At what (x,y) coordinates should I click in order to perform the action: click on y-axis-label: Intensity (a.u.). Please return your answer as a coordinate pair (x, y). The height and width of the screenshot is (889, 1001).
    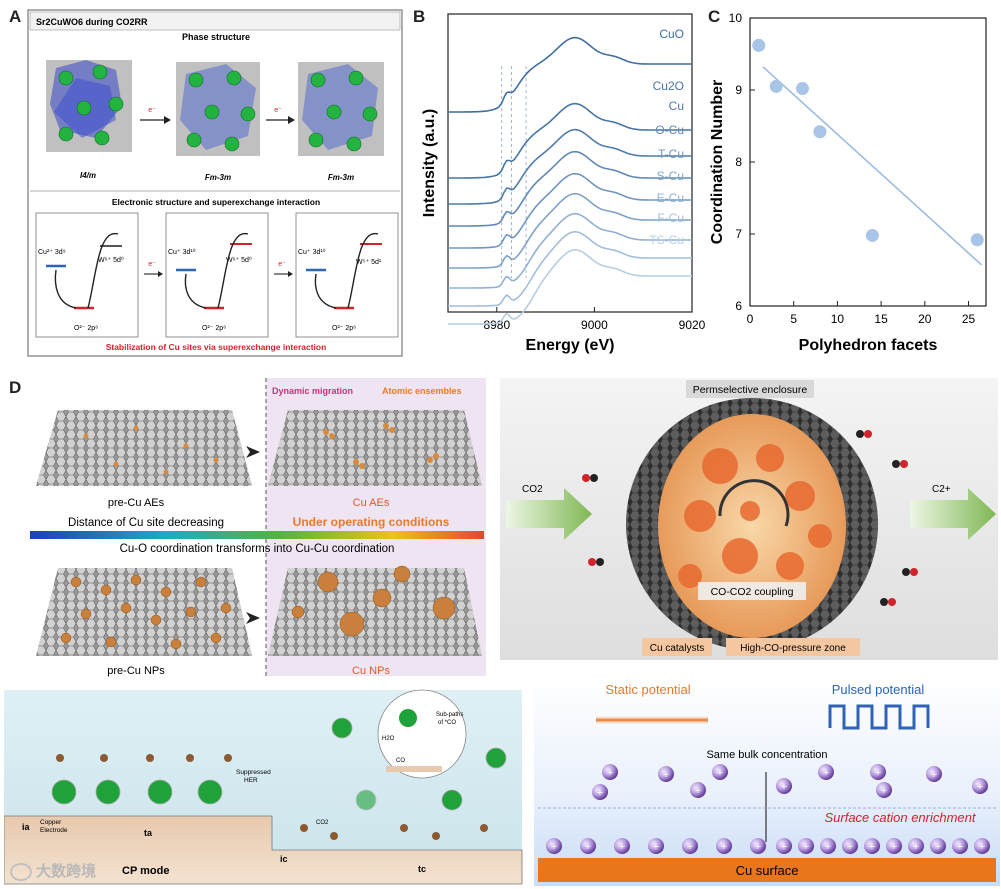
    Looking at the image, I should click on (429, 163).